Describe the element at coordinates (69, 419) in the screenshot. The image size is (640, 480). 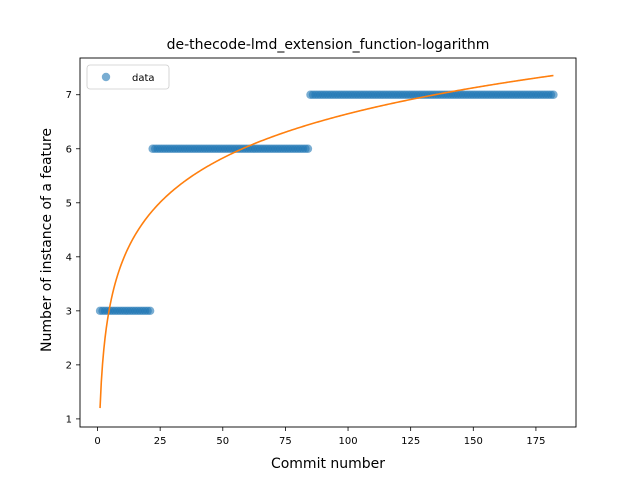
I see `y-tick-label: 1` at that location.